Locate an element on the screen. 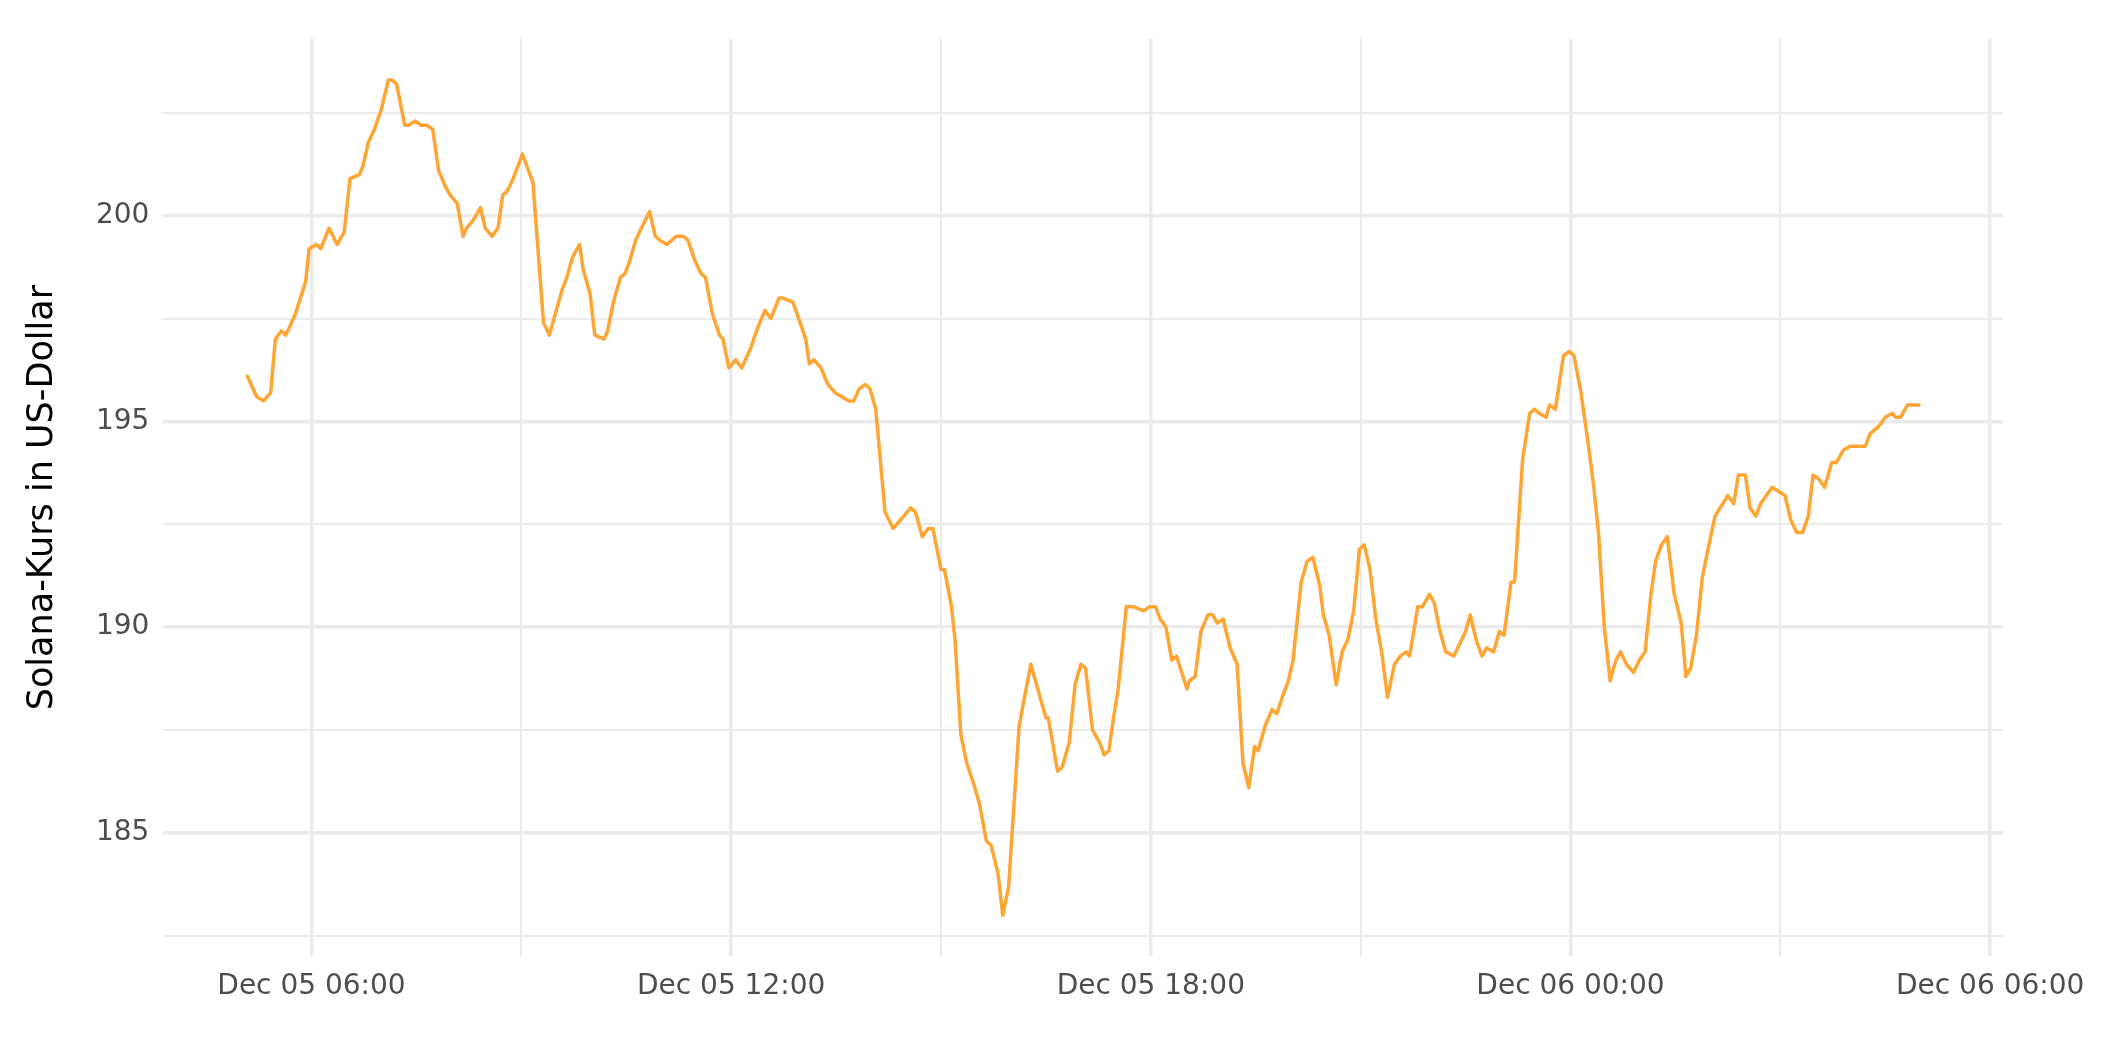  x-tick-label: Dec 06 00:00 is located at coordinates (1570, 985).